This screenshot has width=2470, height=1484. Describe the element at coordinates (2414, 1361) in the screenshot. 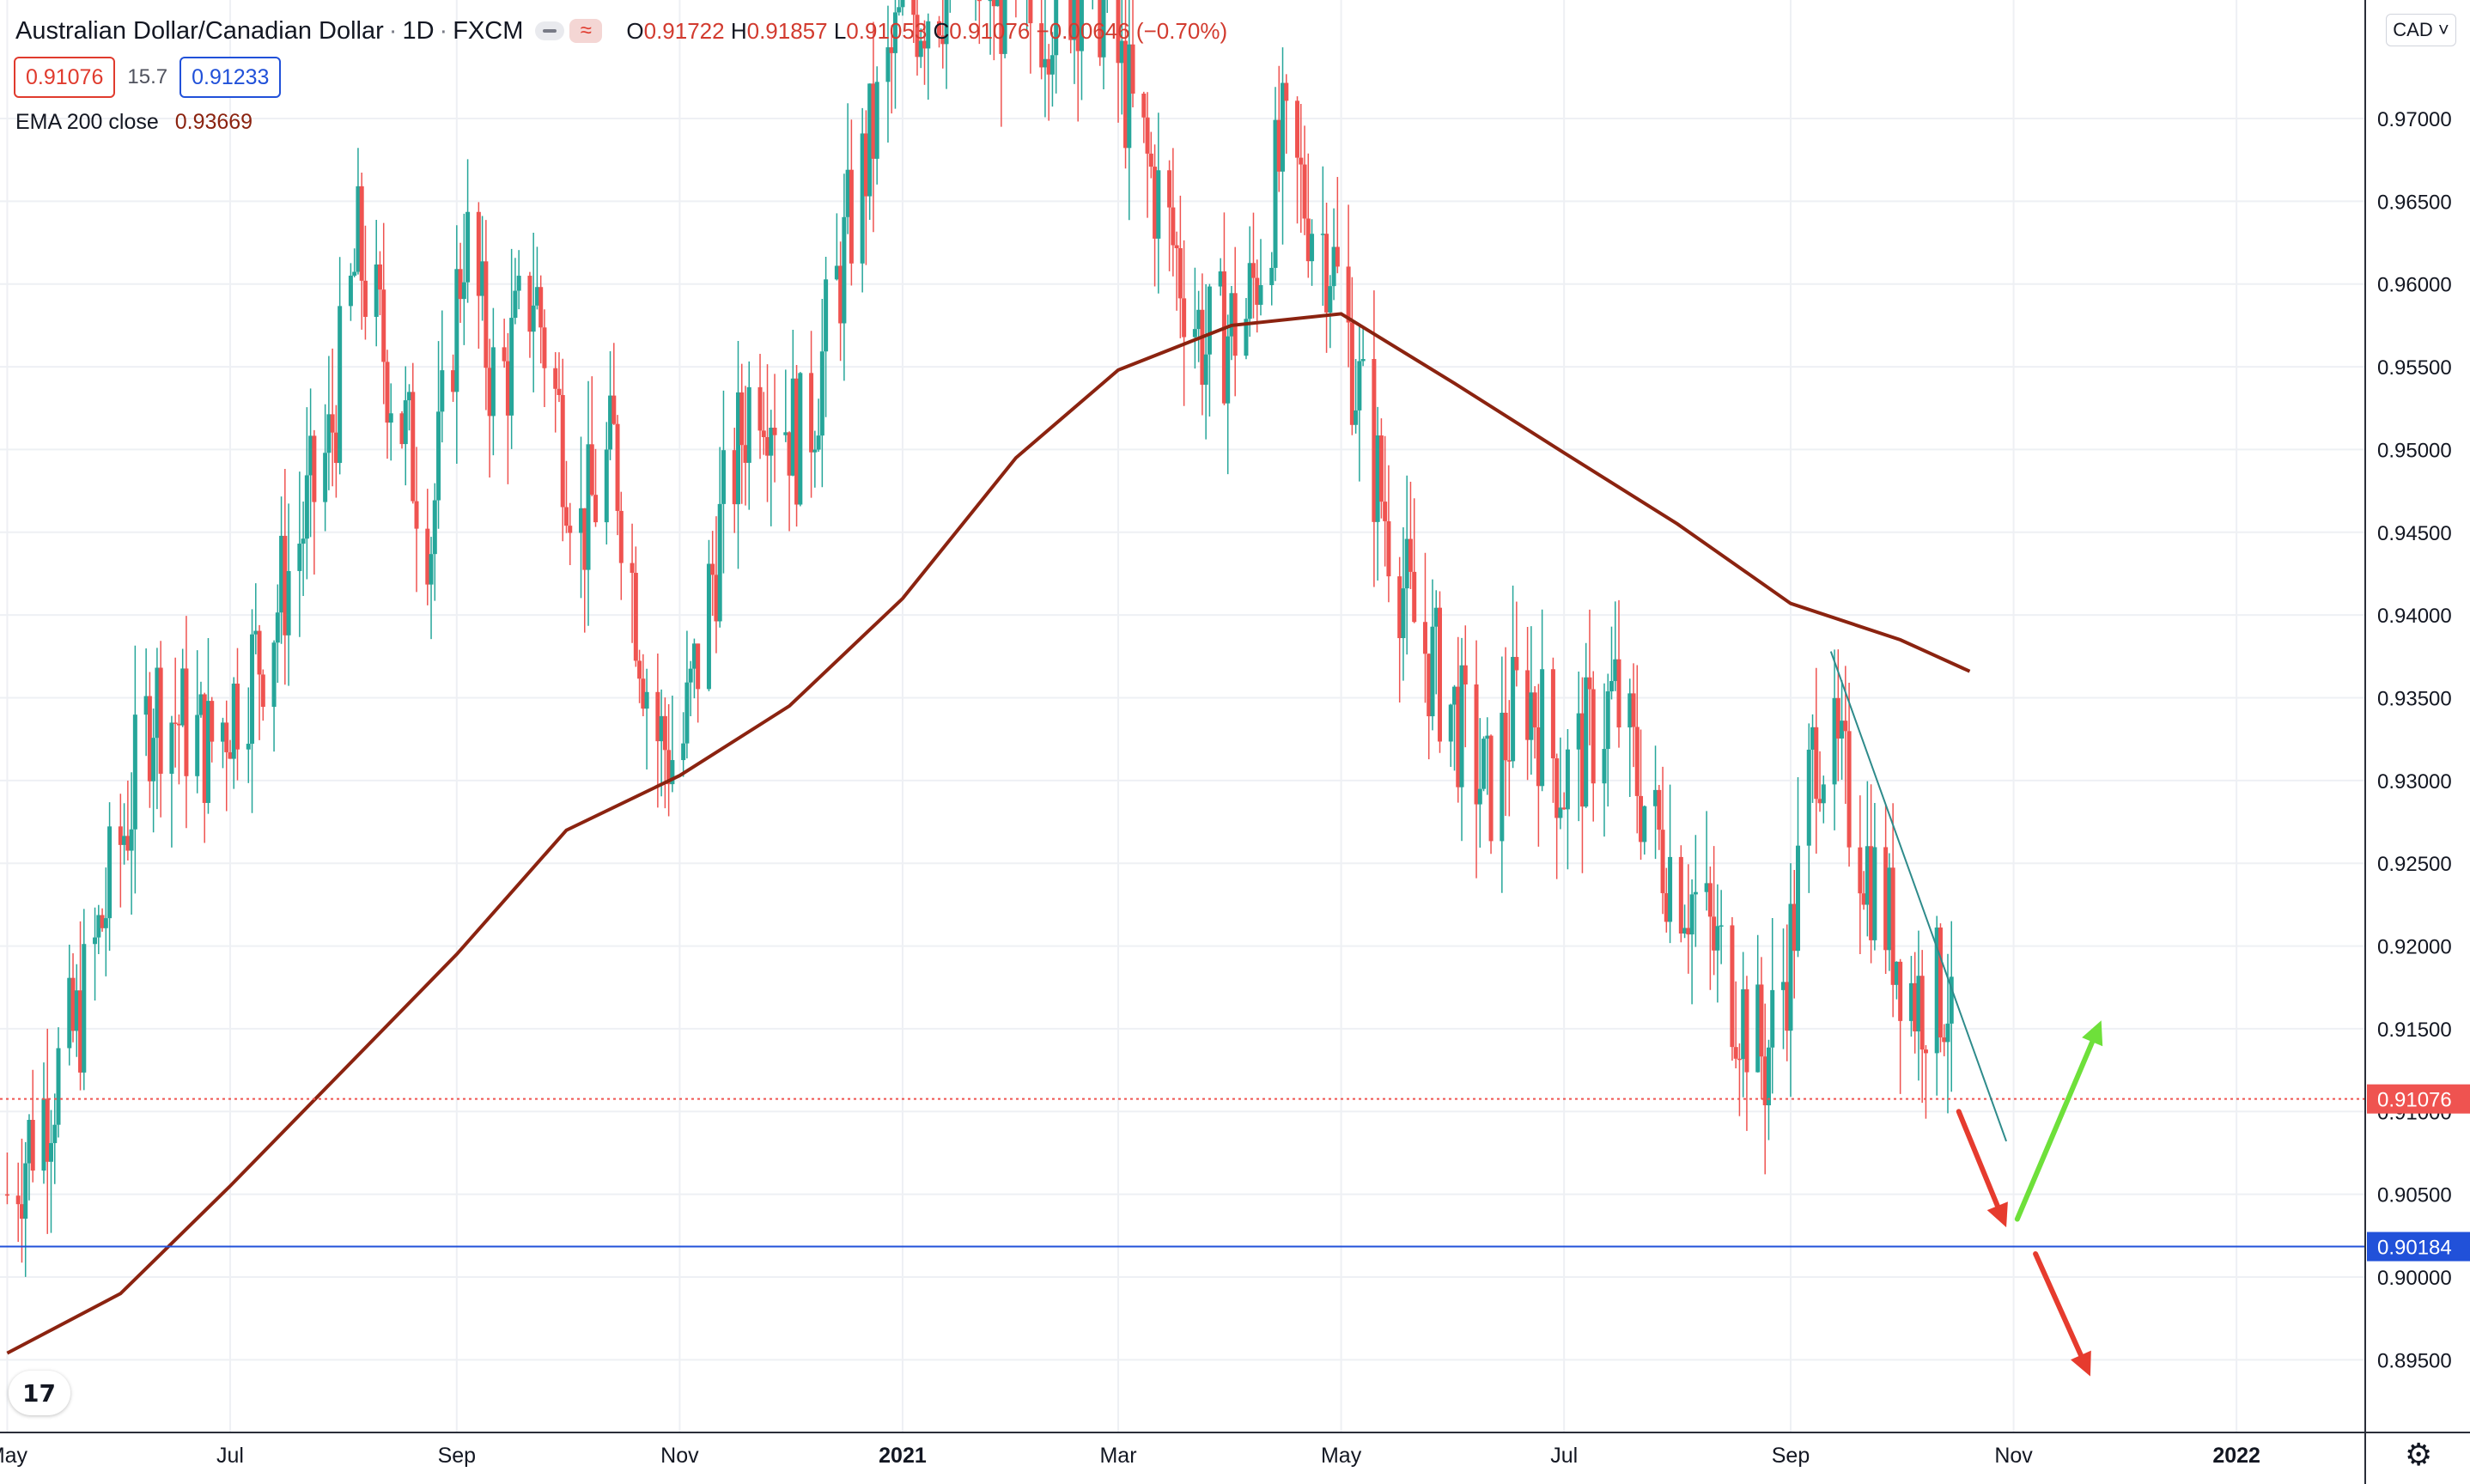

I see `y-tick-label: 0.89500` at that location.